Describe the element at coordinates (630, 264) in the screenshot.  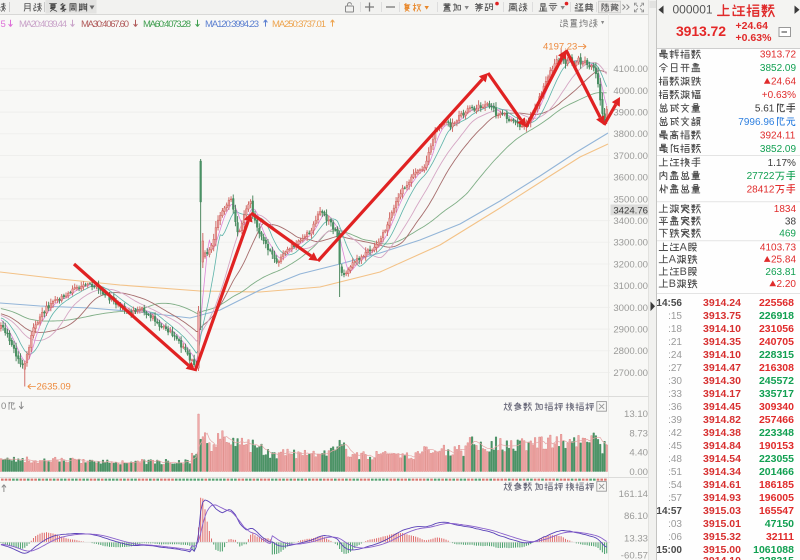
I see `svg-text: 3200.00` at that location.